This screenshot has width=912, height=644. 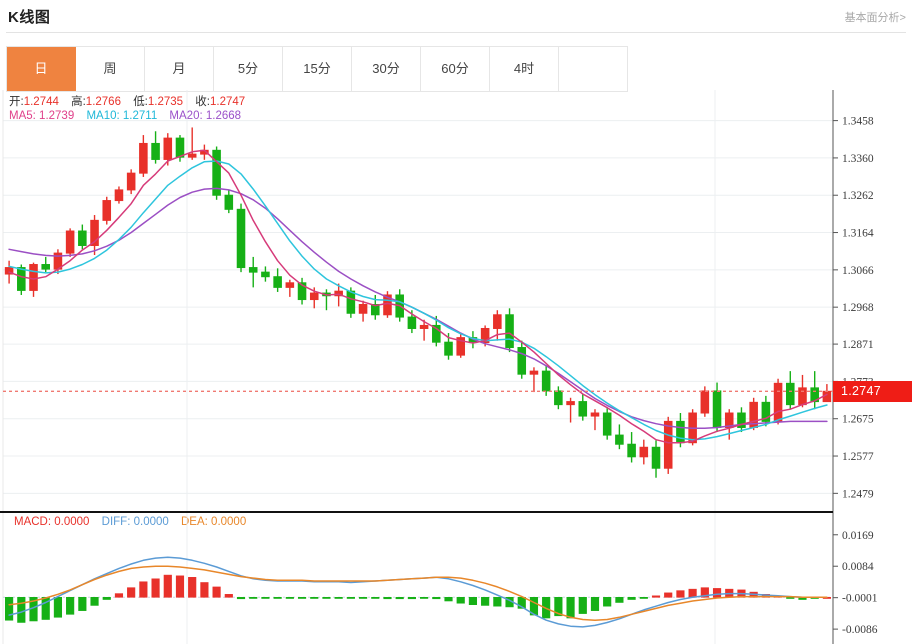 What do you see at coordinates (858, 494) in the screenshot?
I see `price-axis-tick: 1.2479` at bounding box center [858, 494].